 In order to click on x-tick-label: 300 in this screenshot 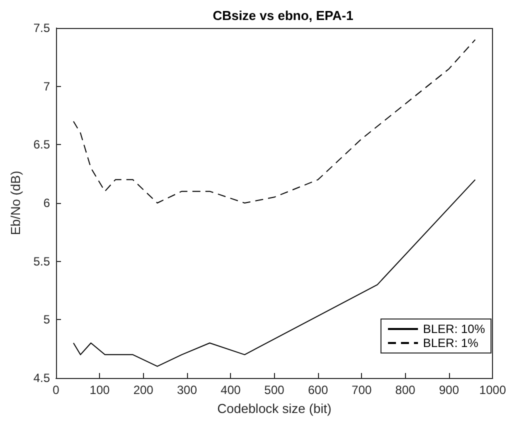, I will do `click(187, 390)`.